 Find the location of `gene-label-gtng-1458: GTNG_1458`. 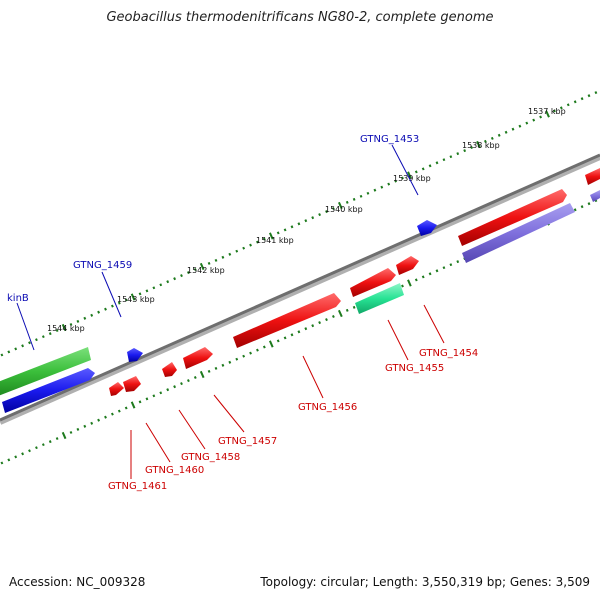

gene-label-gtng-1458: GTNG_1458 is located at coordinates (210, 457).